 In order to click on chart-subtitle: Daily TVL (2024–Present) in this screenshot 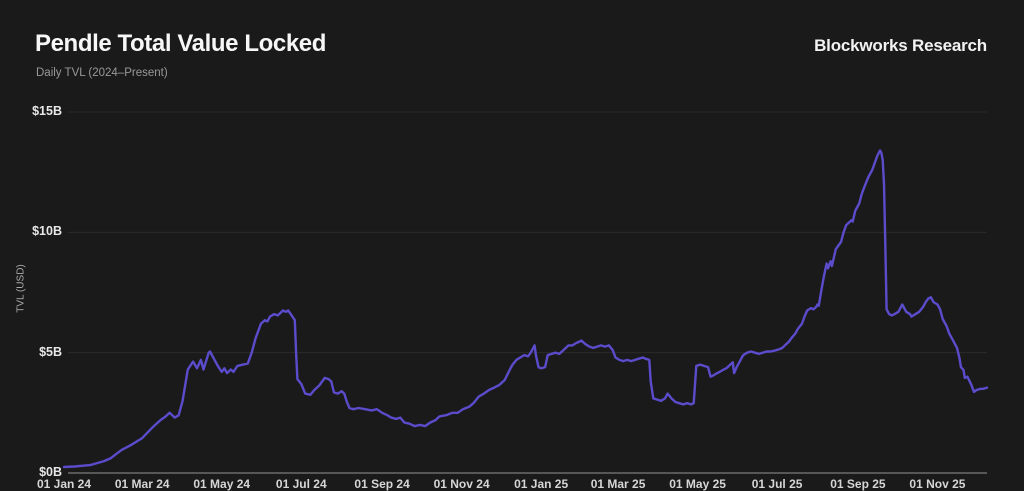, I will do `click(102, 73)`.